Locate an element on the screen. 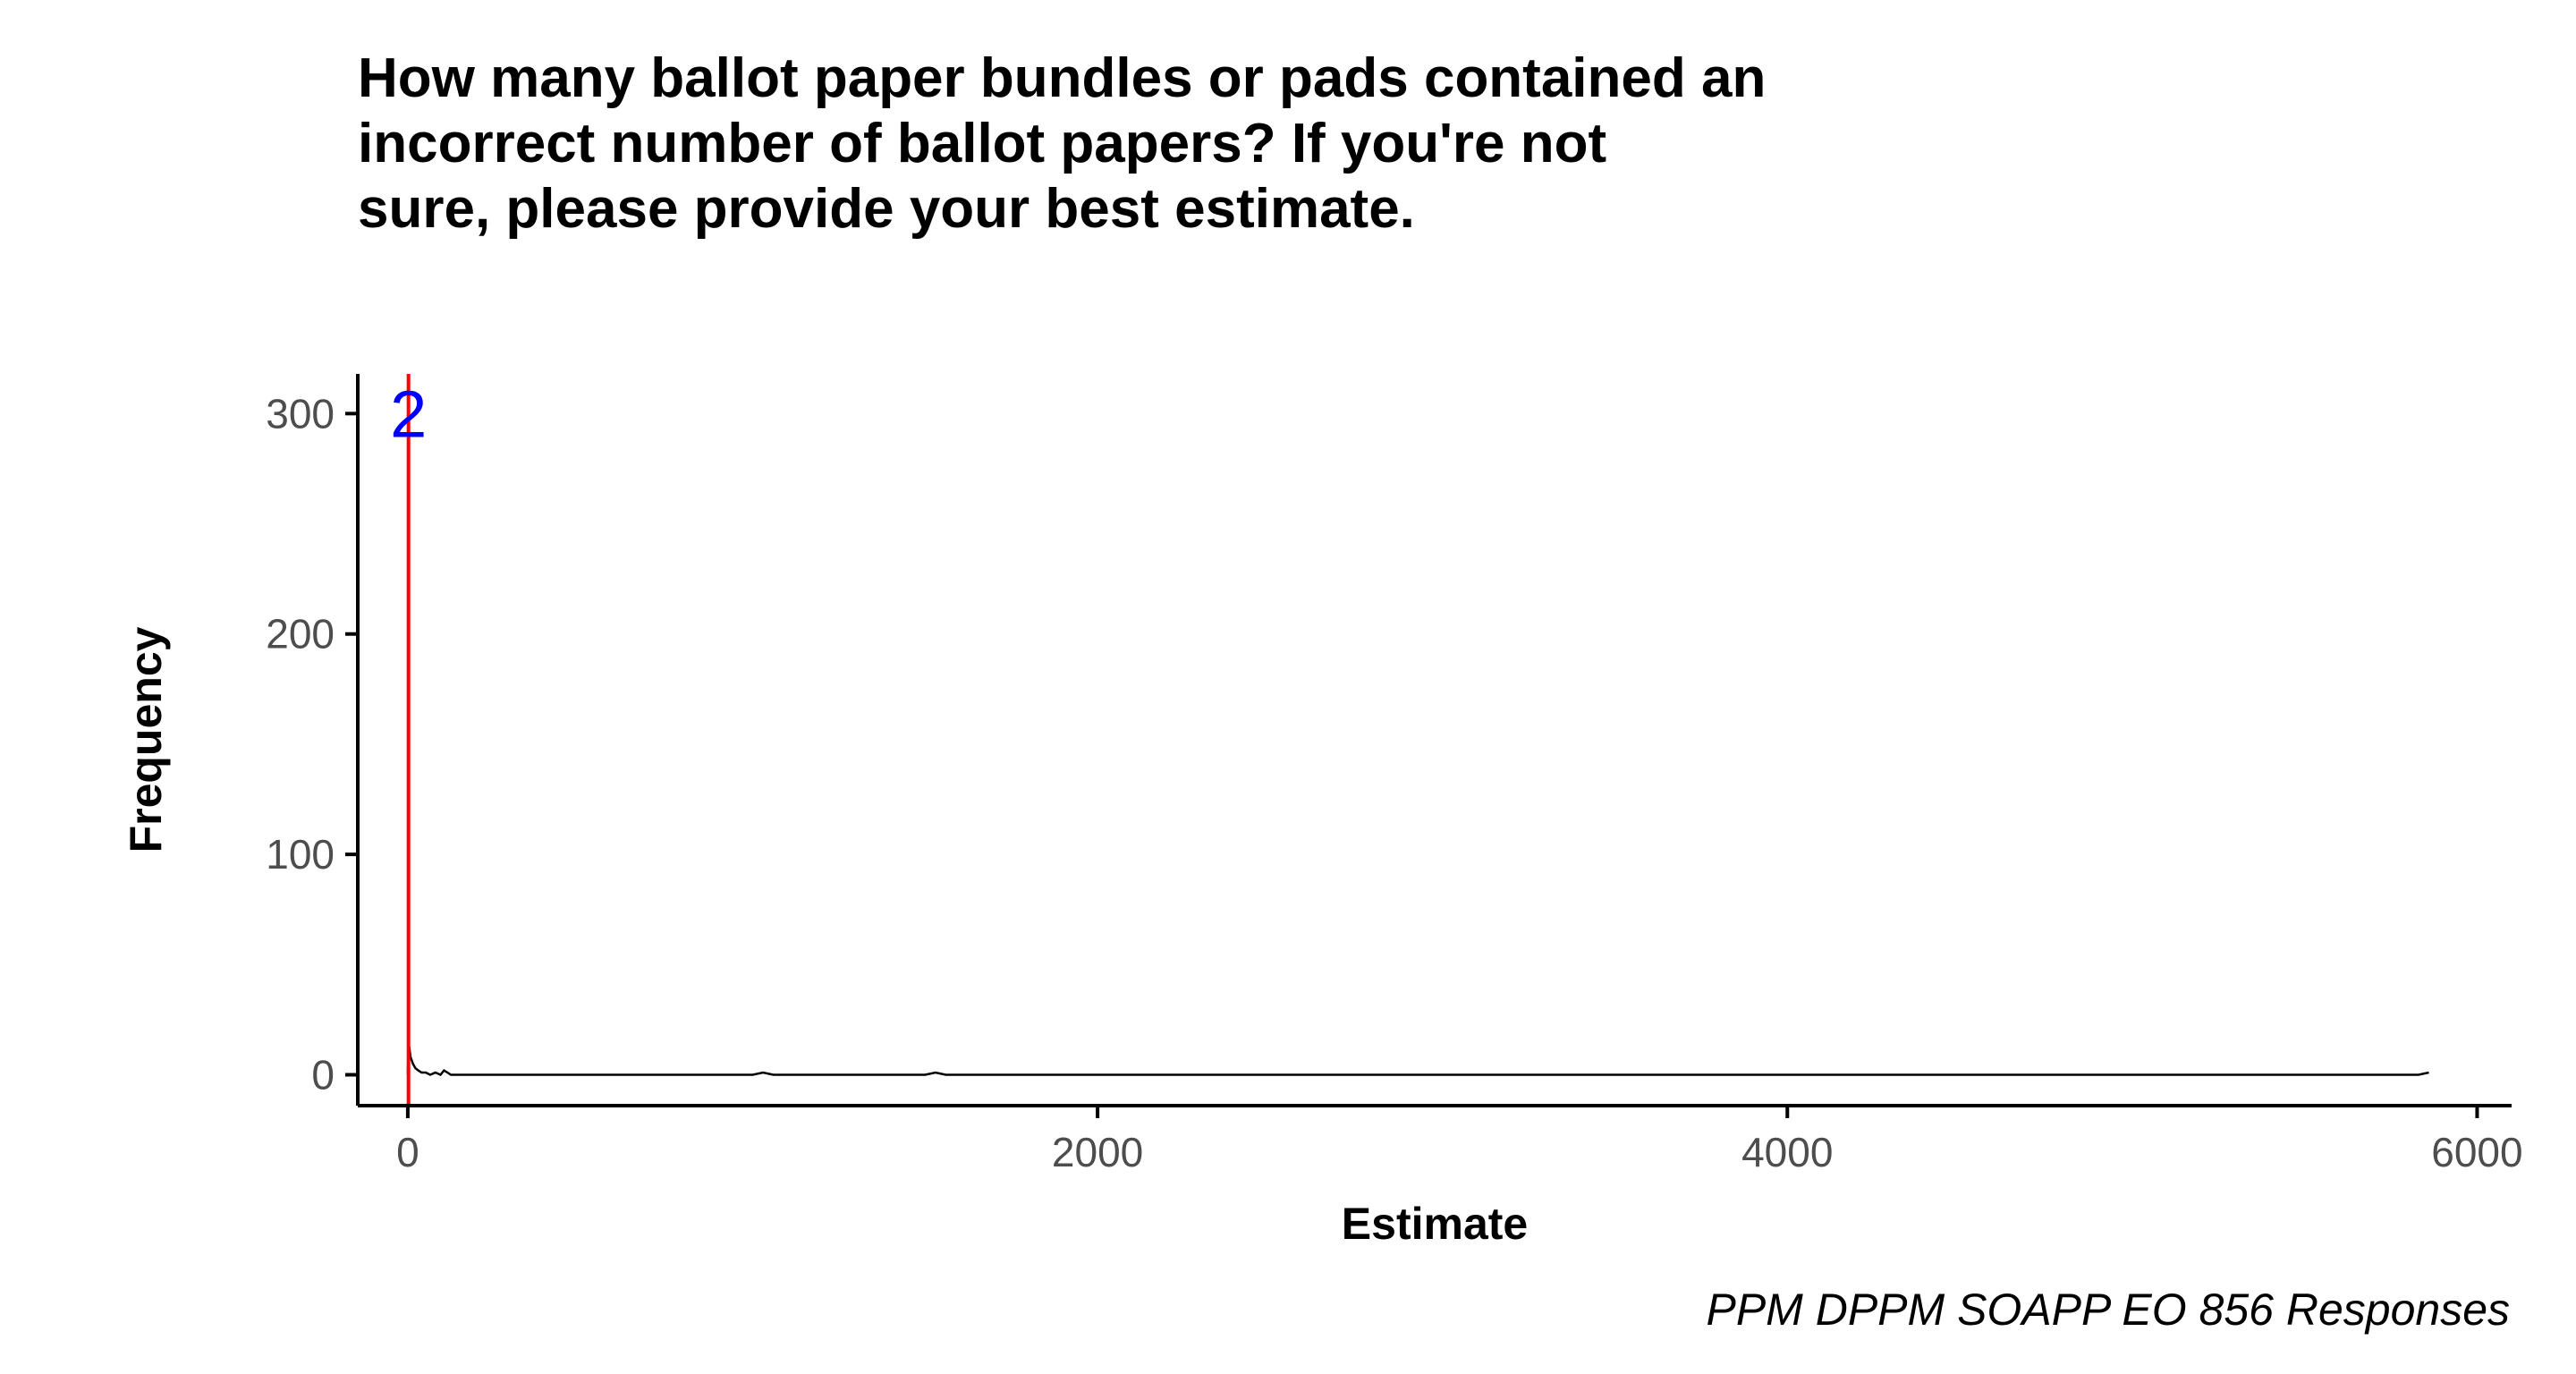  chart-caption: PPM DPPM SOAPP EO 856 Responses is located at coordinates (2108, 1310).